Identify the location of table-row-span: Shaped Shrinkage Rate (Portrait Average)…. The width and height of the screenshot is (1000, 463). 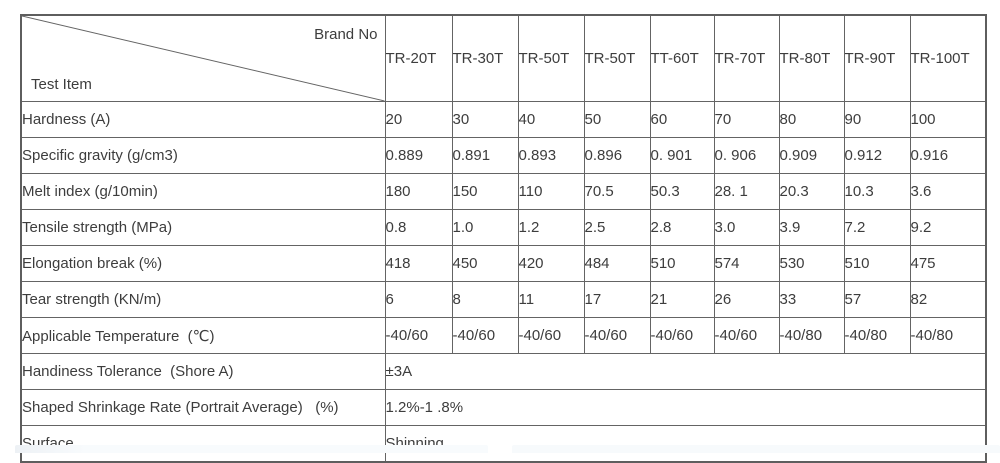
(503, 407).